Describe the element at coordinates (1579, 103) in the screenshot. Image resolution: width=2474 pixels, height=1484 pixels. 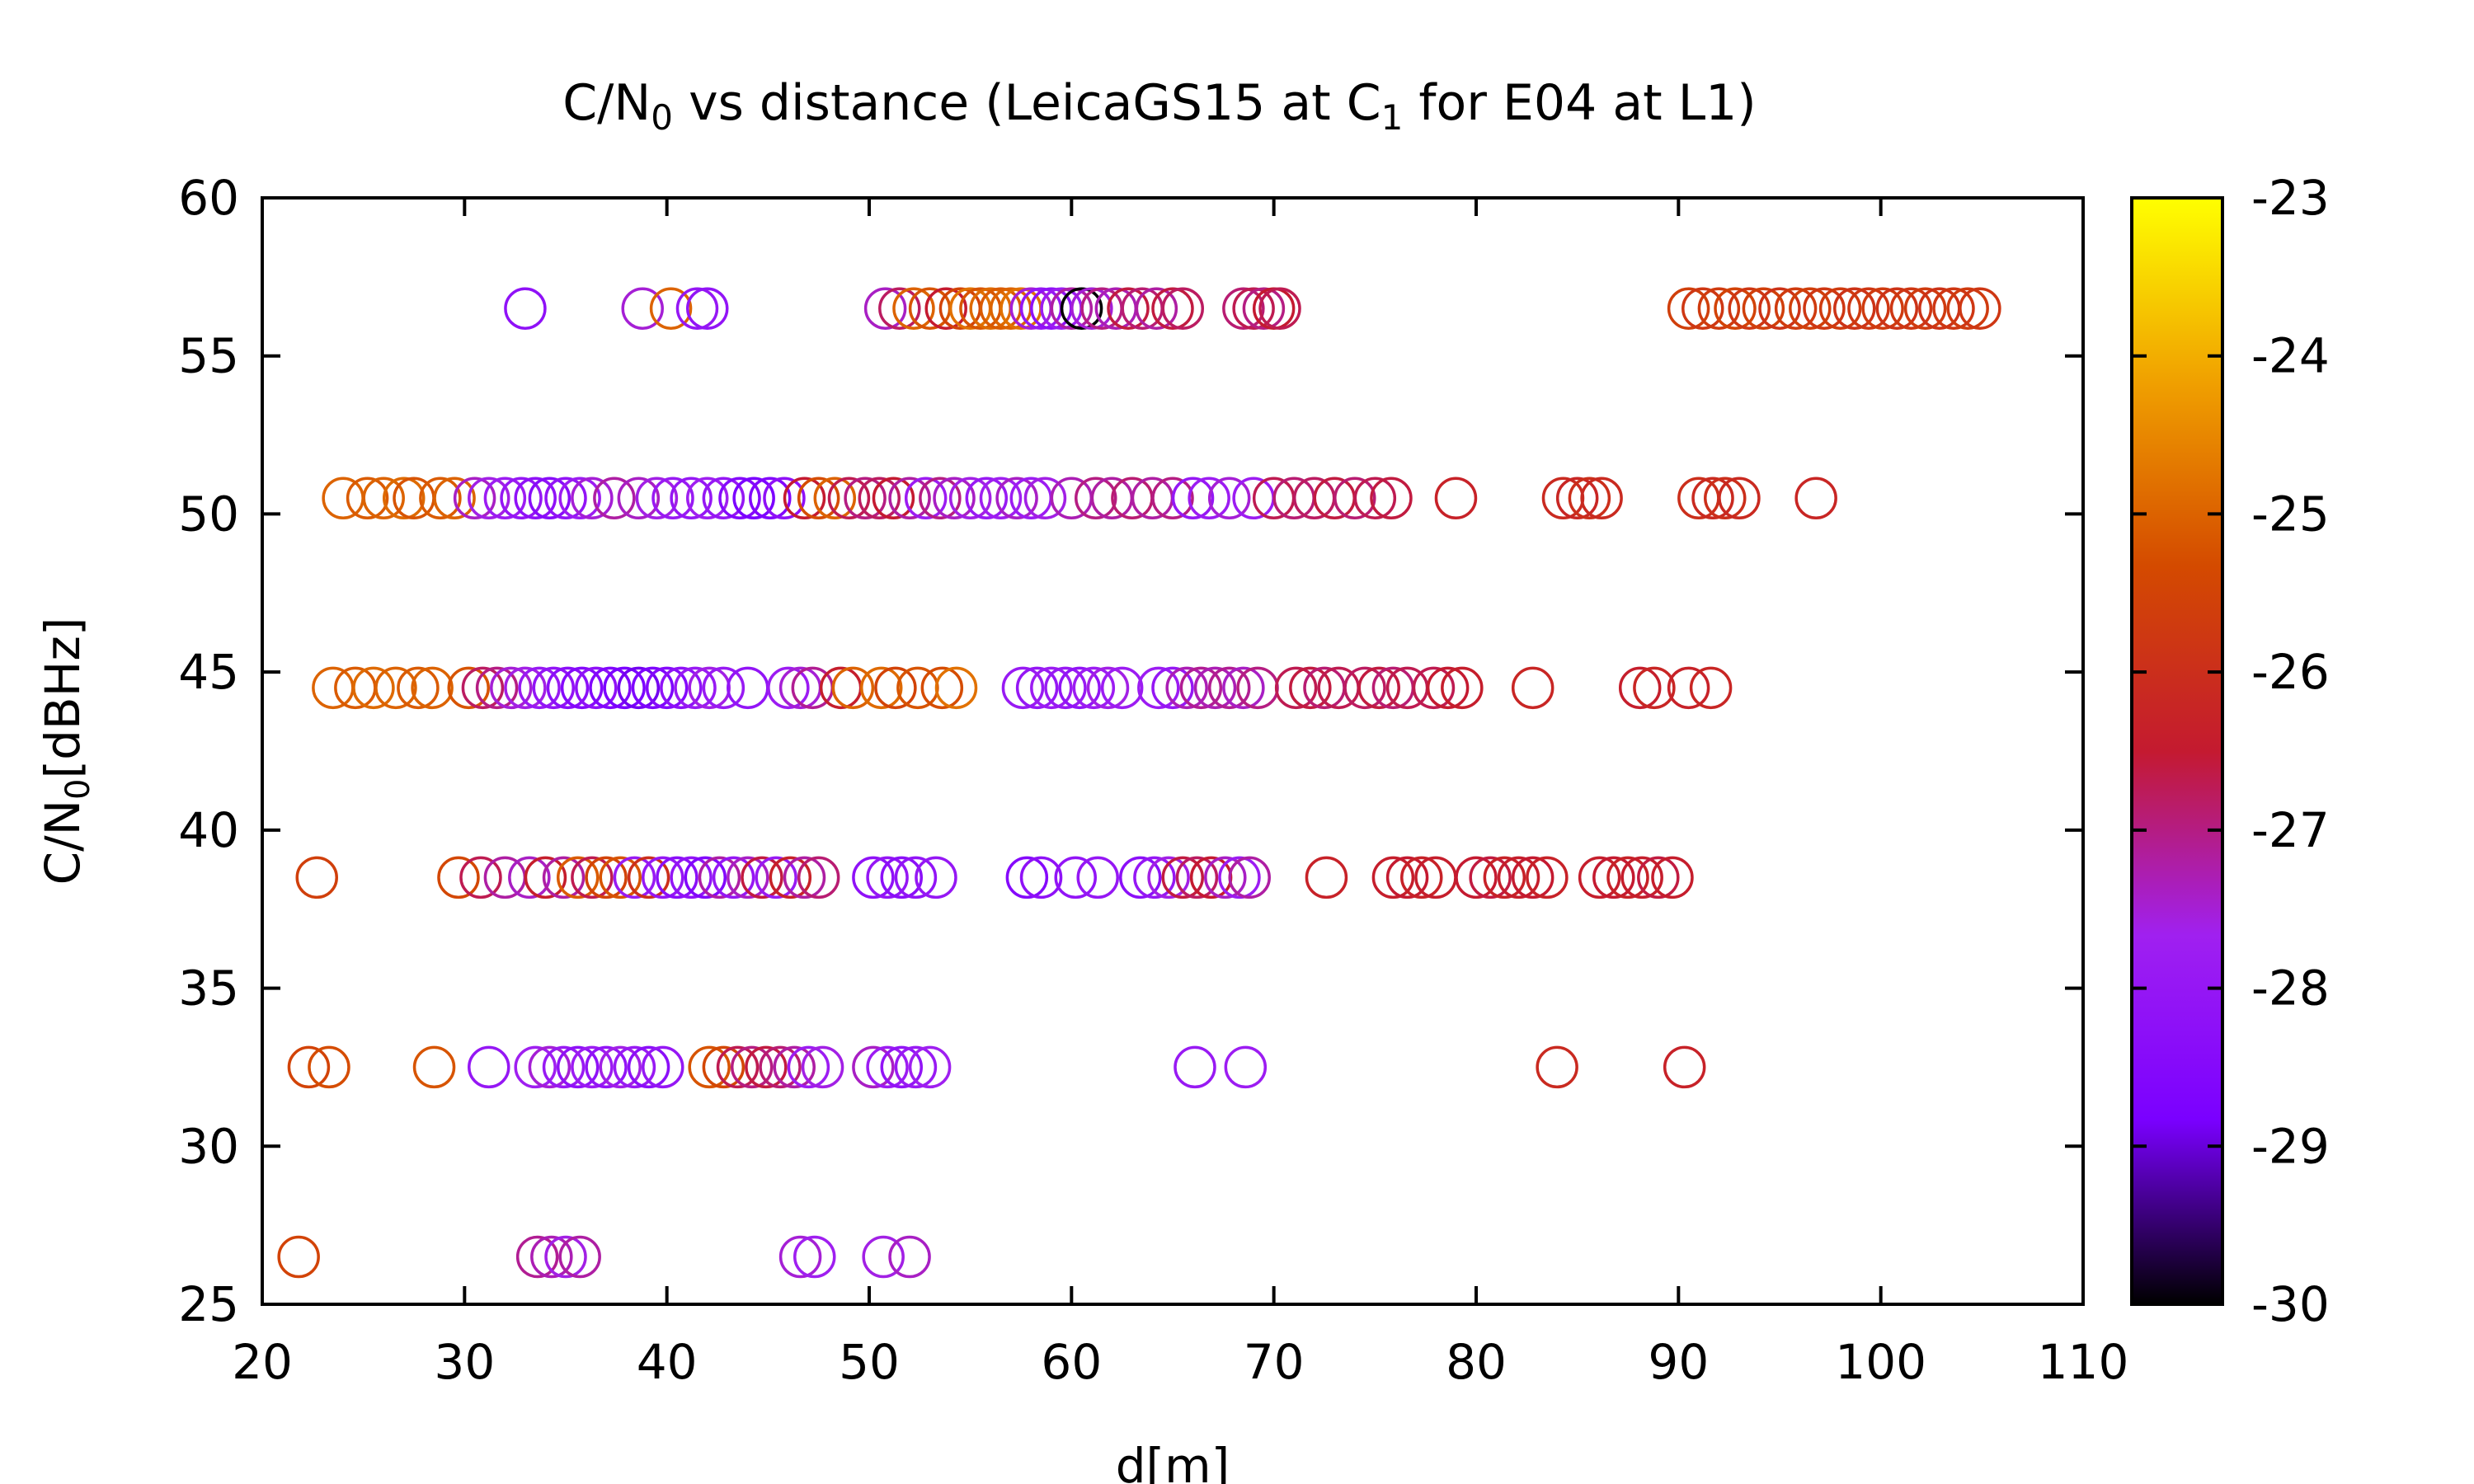
I see `title-suffix: for E04 at L1)` at that location.